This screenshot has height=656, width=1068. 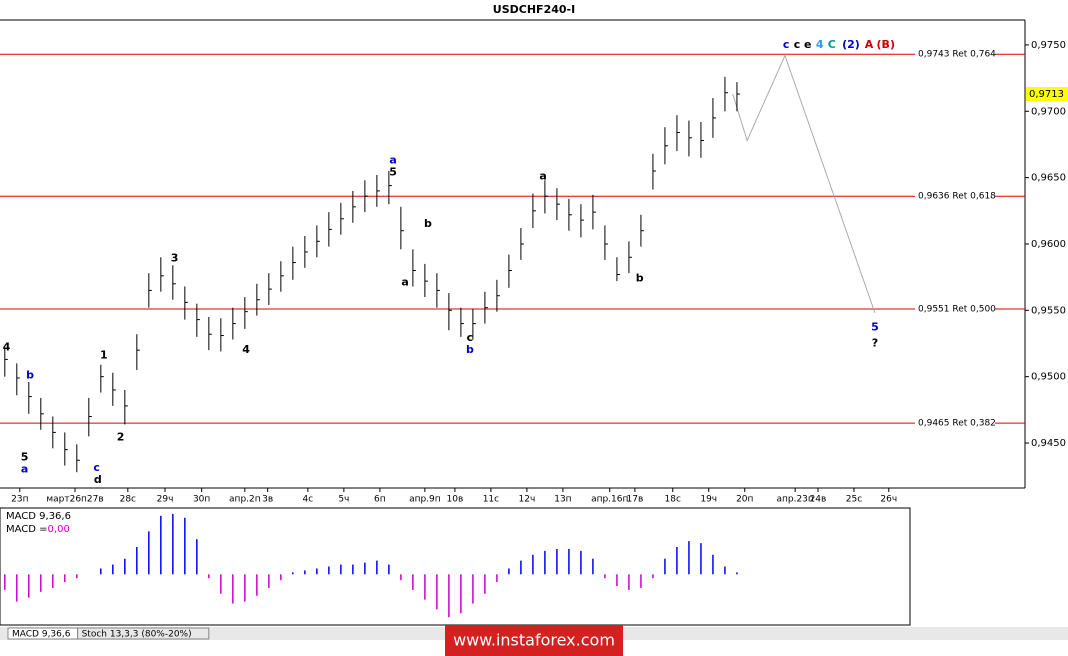 What do you see at coordinates (875, 342) in the screenshot?
I see `wave-label: ?` at bounding box center [875, 342].